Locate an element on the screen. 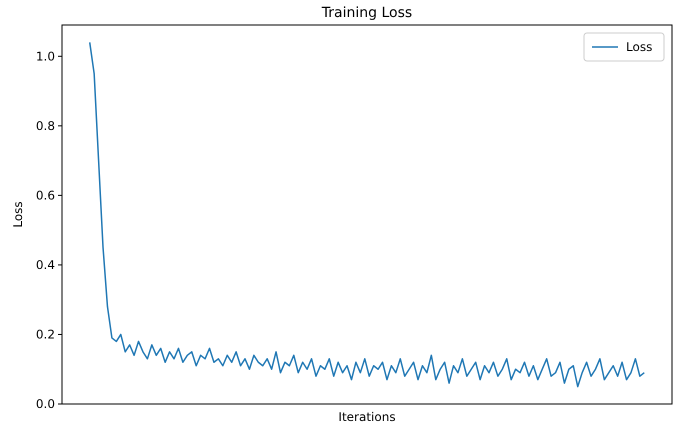 The width and height of the screenshot is (694, 432). y-tick-label: 1.0 is located at coordinates (45, 56).